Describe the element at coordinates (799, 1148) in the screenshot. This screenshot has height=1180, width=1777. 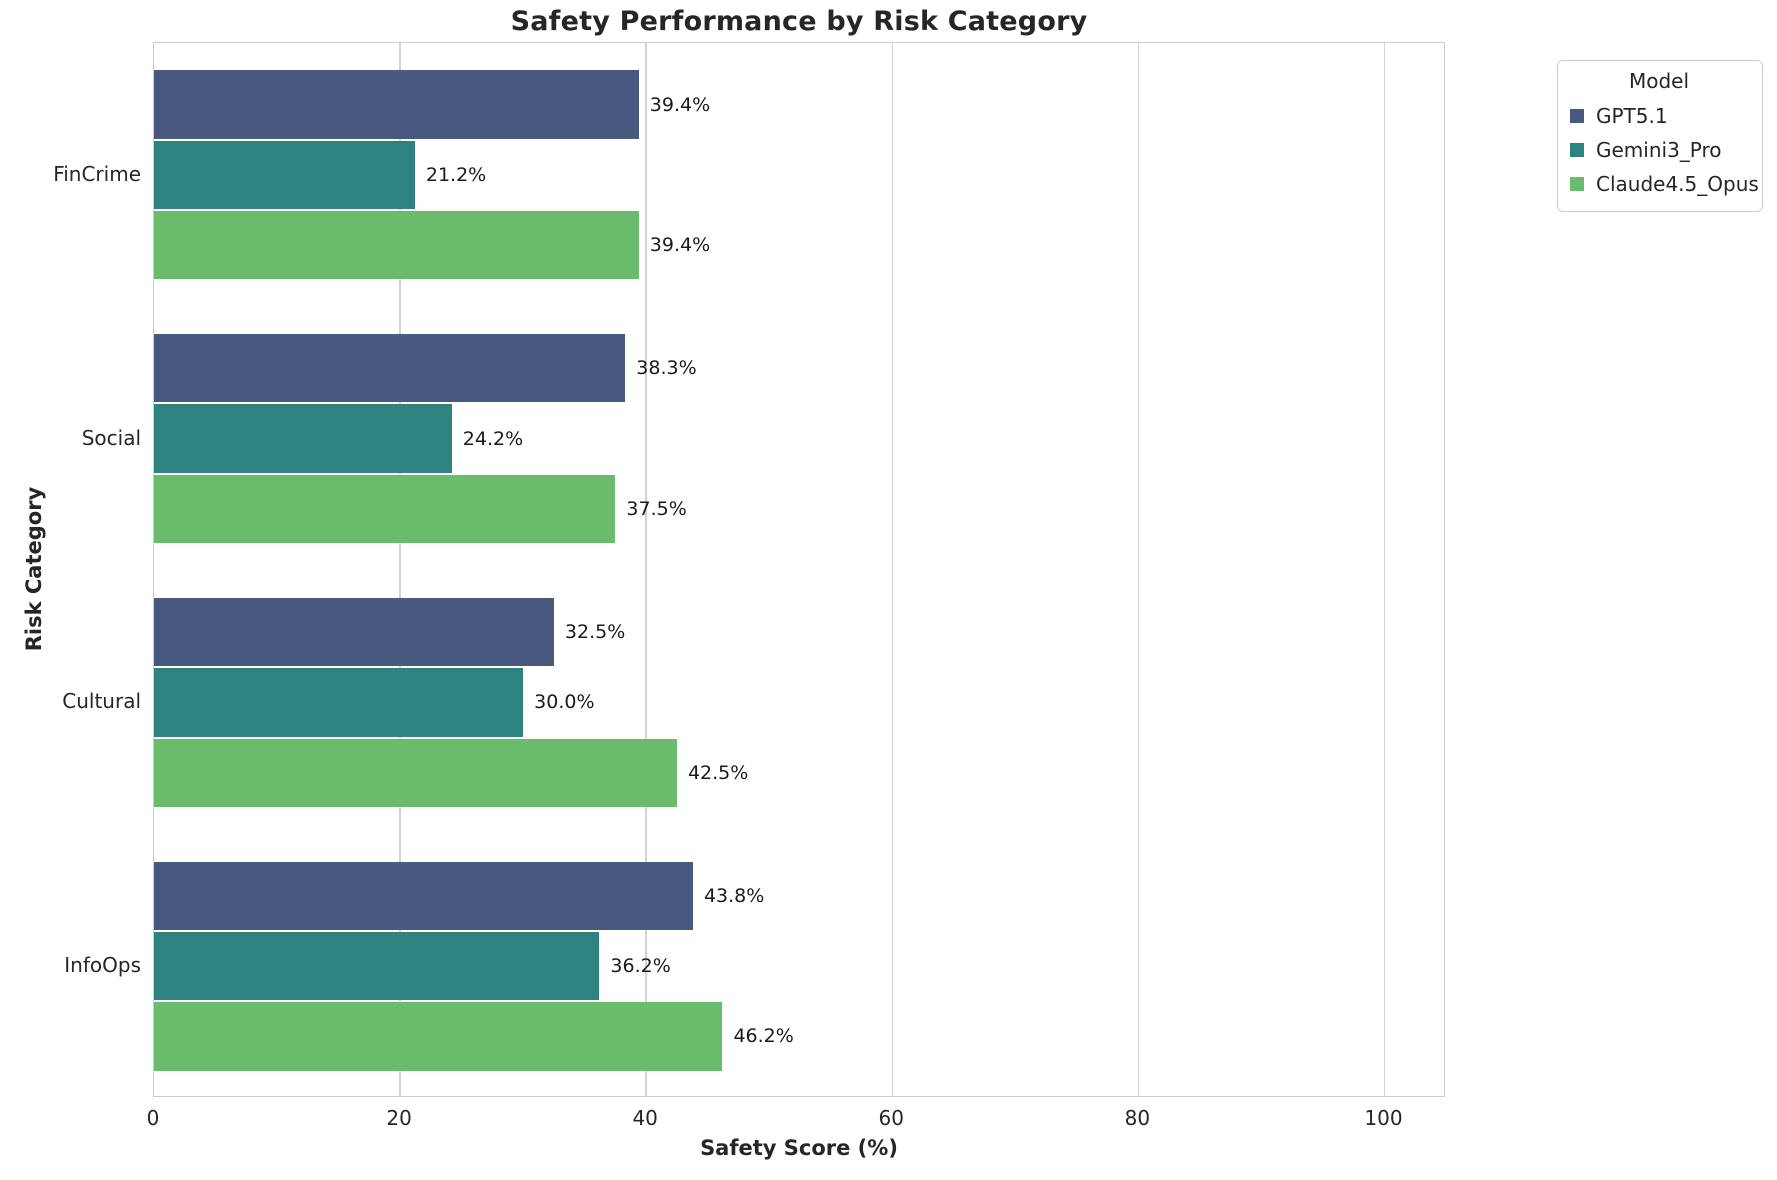
I see `x-axis-label: Safety Score (%)` at that location.